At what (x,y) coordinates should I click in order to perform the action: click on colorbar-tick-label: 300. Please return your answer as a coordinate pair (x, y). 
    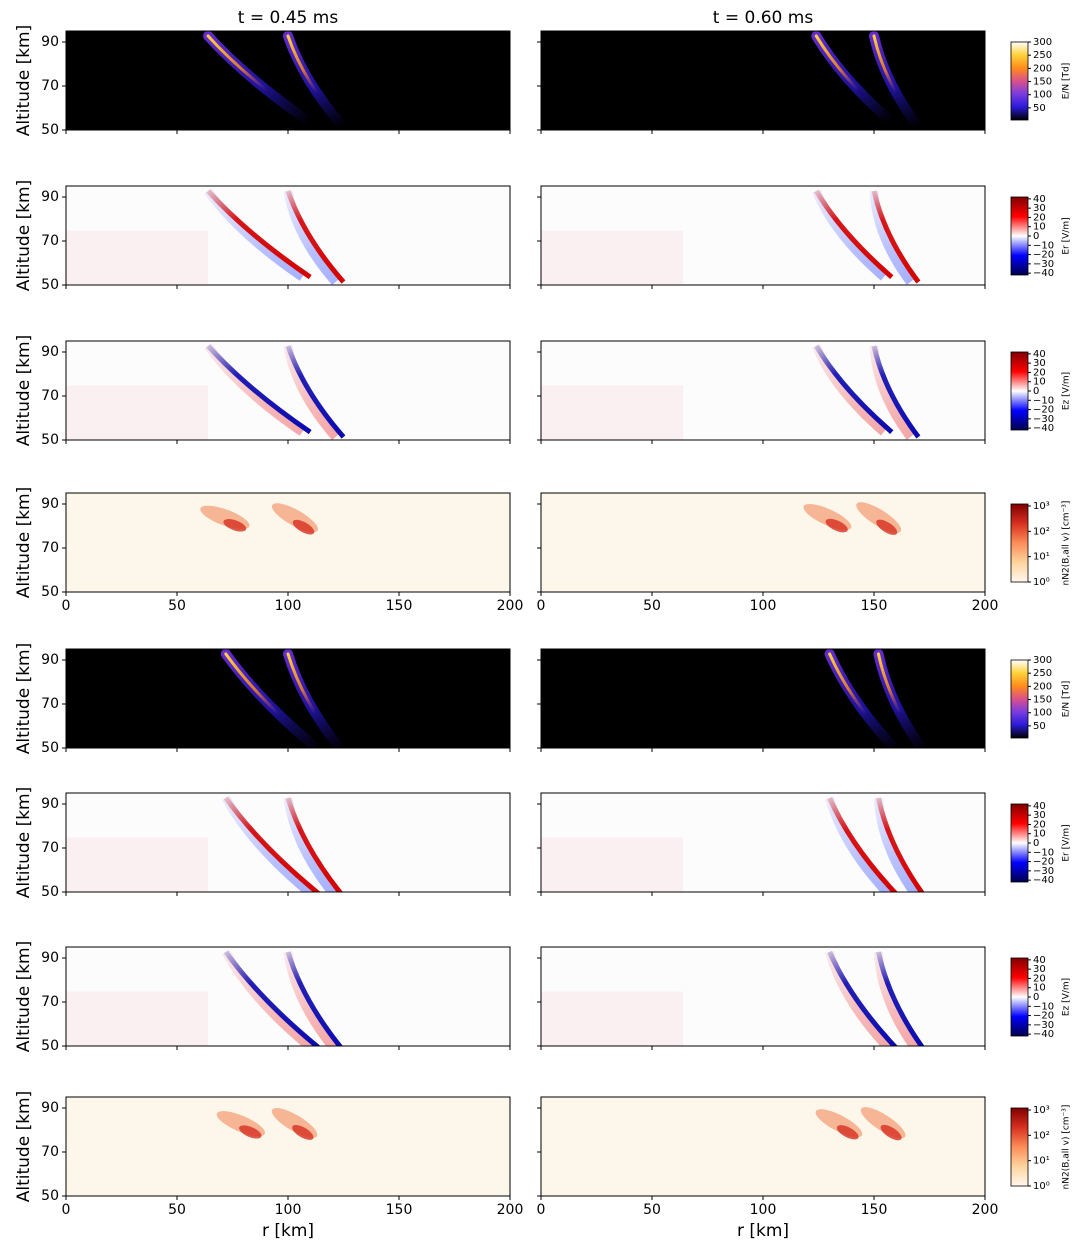
    Looking at the image, I should click on (1042, 660).